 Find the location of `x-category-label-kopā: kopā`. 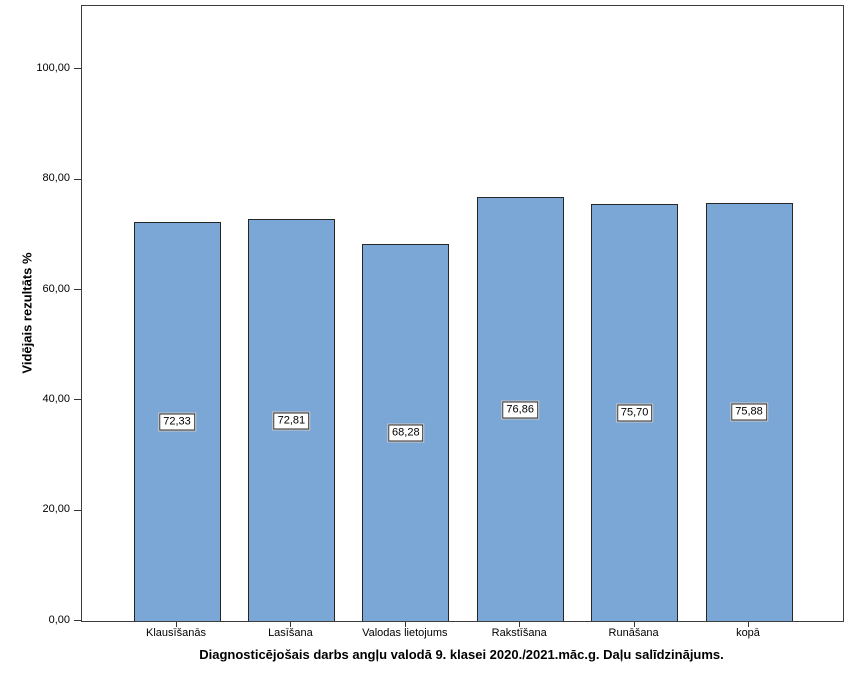

x-category-label-kopā: kopā is located at coordinates (748, 633).